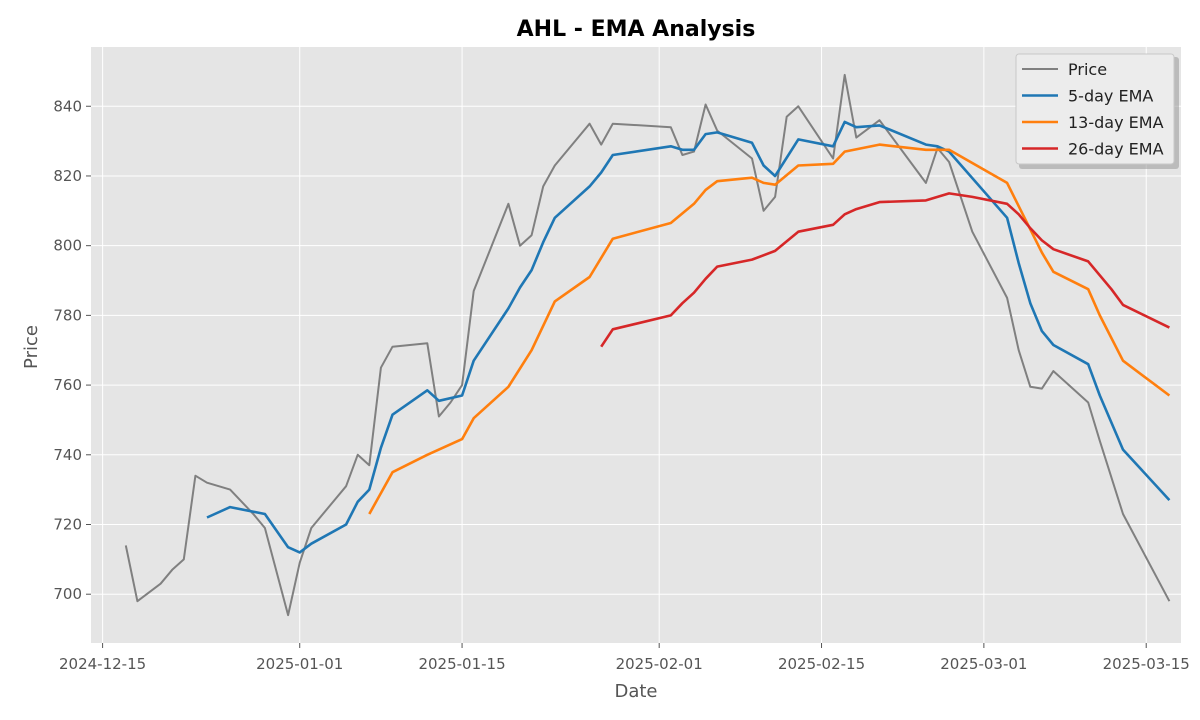 This screenshot has width=1200, height=720. I want to click on y-tick-label: 760, so click(67, 385).